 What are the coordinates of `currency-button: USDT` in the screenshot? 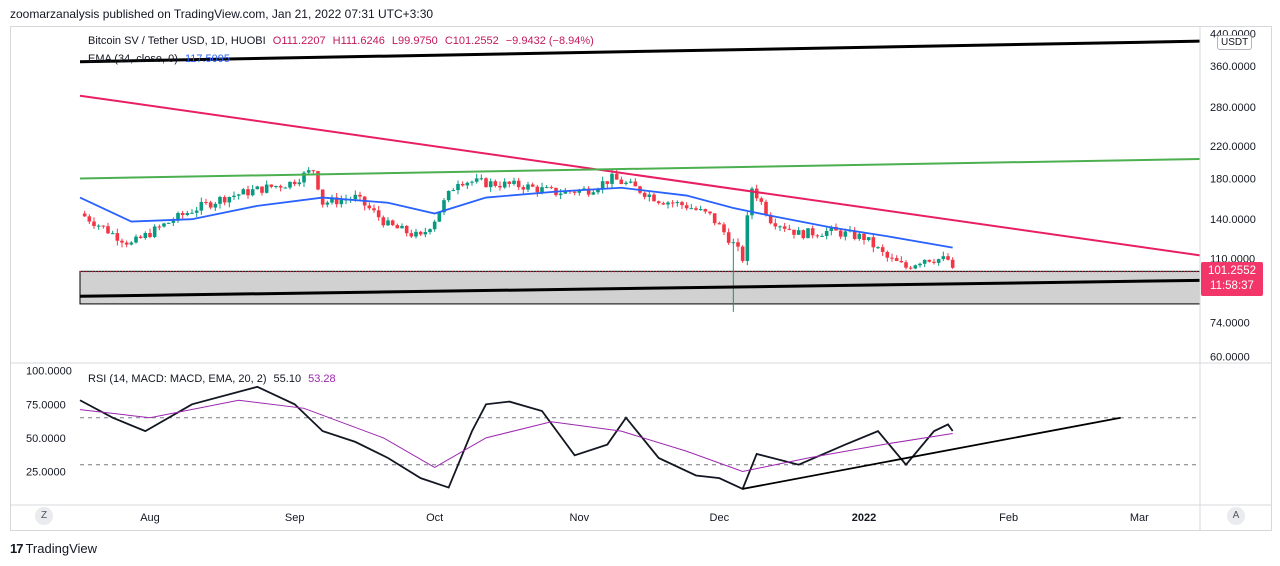 It's located at (1235, 42).